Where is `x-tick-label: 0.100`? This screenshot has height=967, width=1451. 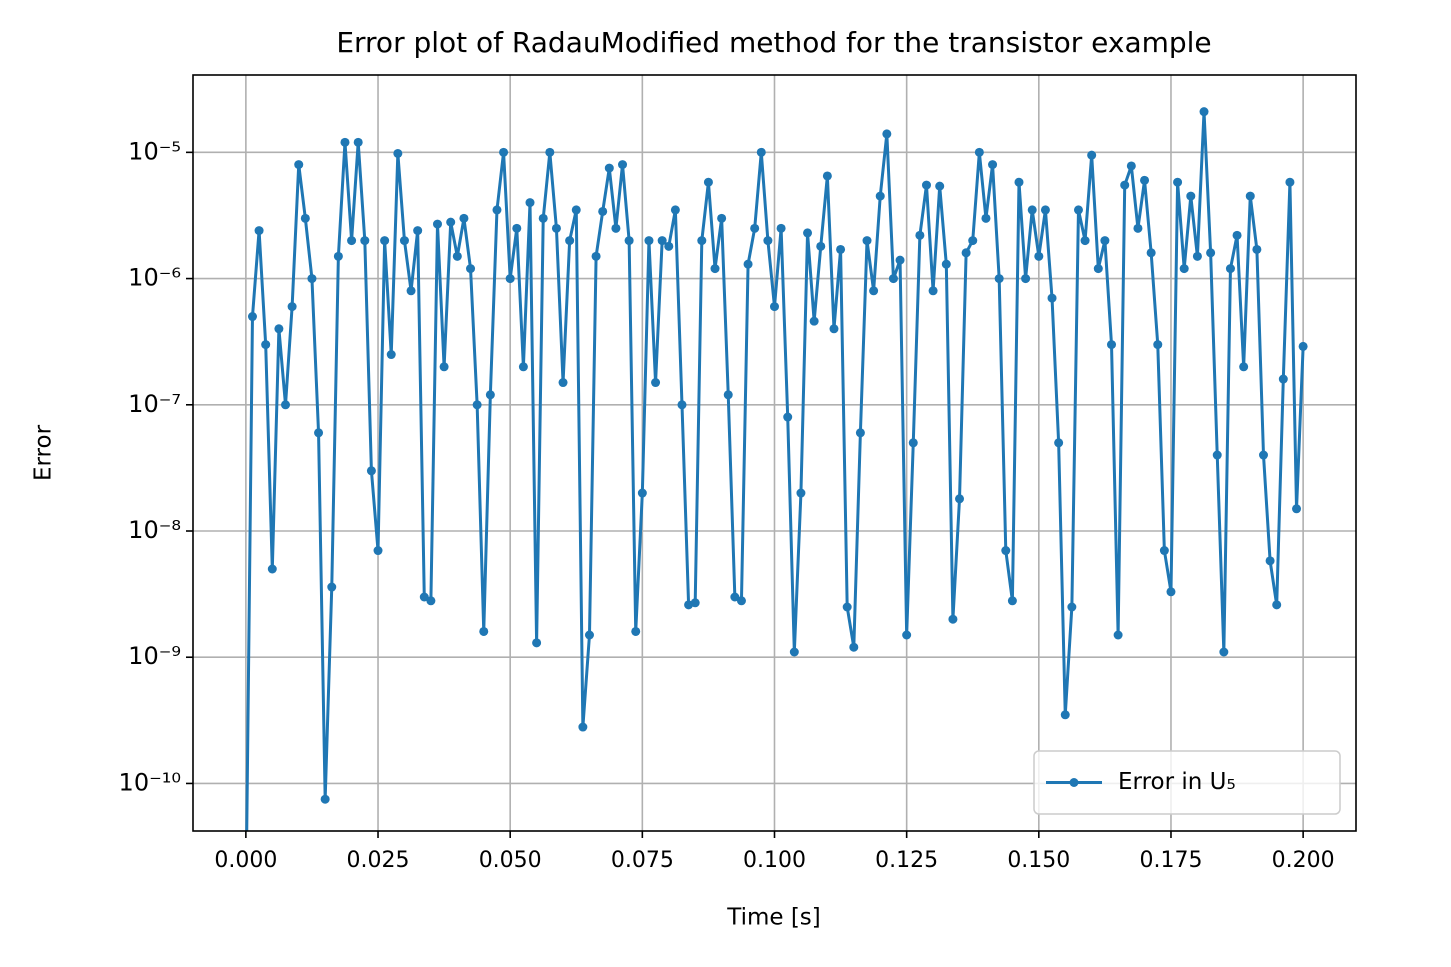
x-tick-label: 0.100 is located at coordinates (774, 860).